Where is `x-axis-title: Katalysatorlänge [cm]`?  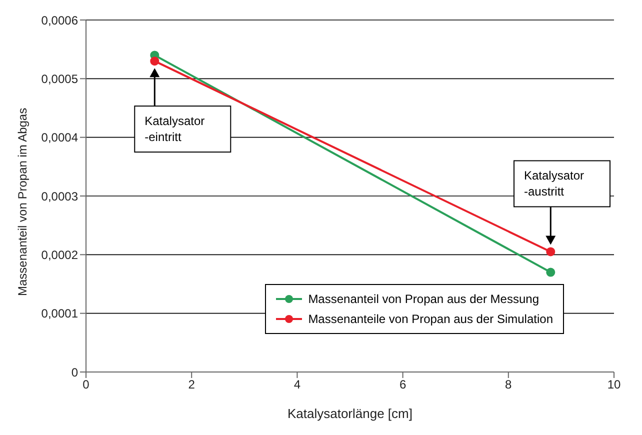
x-axis-title: Katalysatorlänge [cm] is located at coordinates (350, 413).